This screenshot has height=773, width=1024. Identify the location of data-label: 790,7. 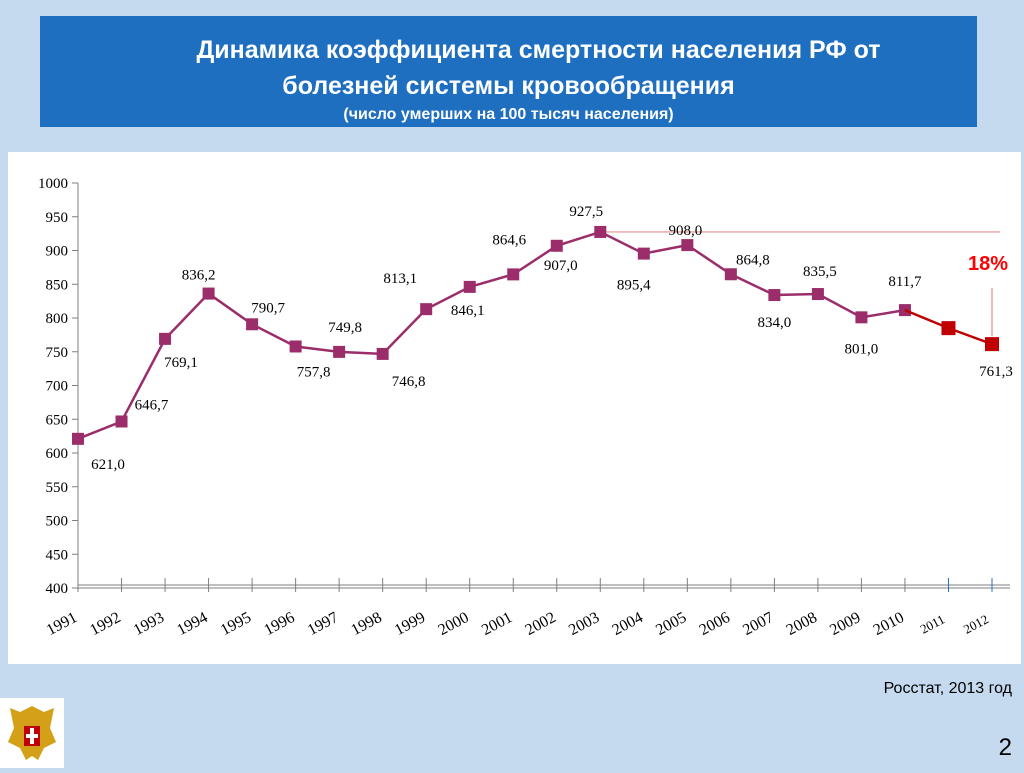
(268, 308).